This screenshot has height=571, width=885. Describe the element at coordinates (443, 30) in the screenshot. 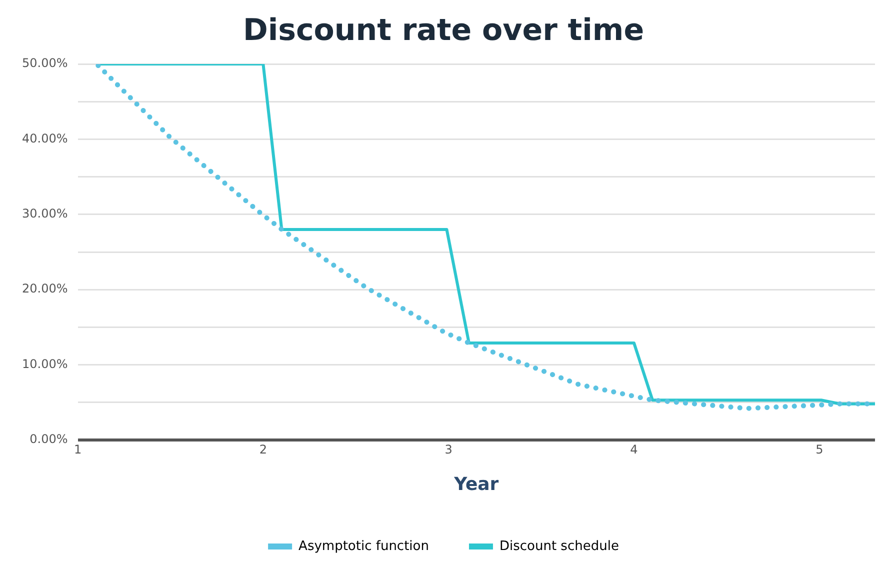

I see `chart-title: Discount rate over time` at that location.